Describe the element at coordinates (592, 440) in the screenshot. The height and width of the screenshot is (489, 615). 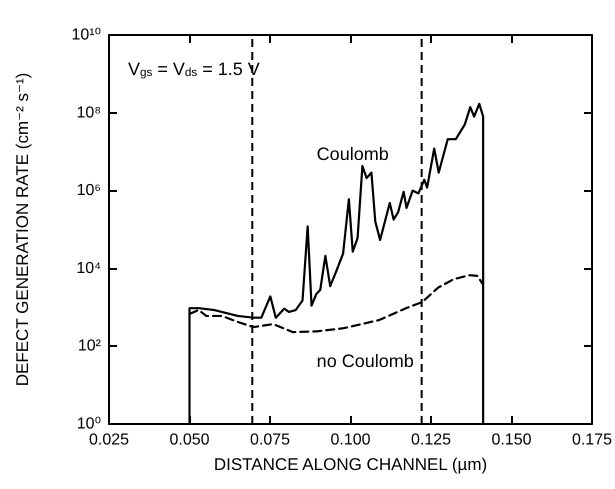
I see `x-tick-label: 0.175` at that location.